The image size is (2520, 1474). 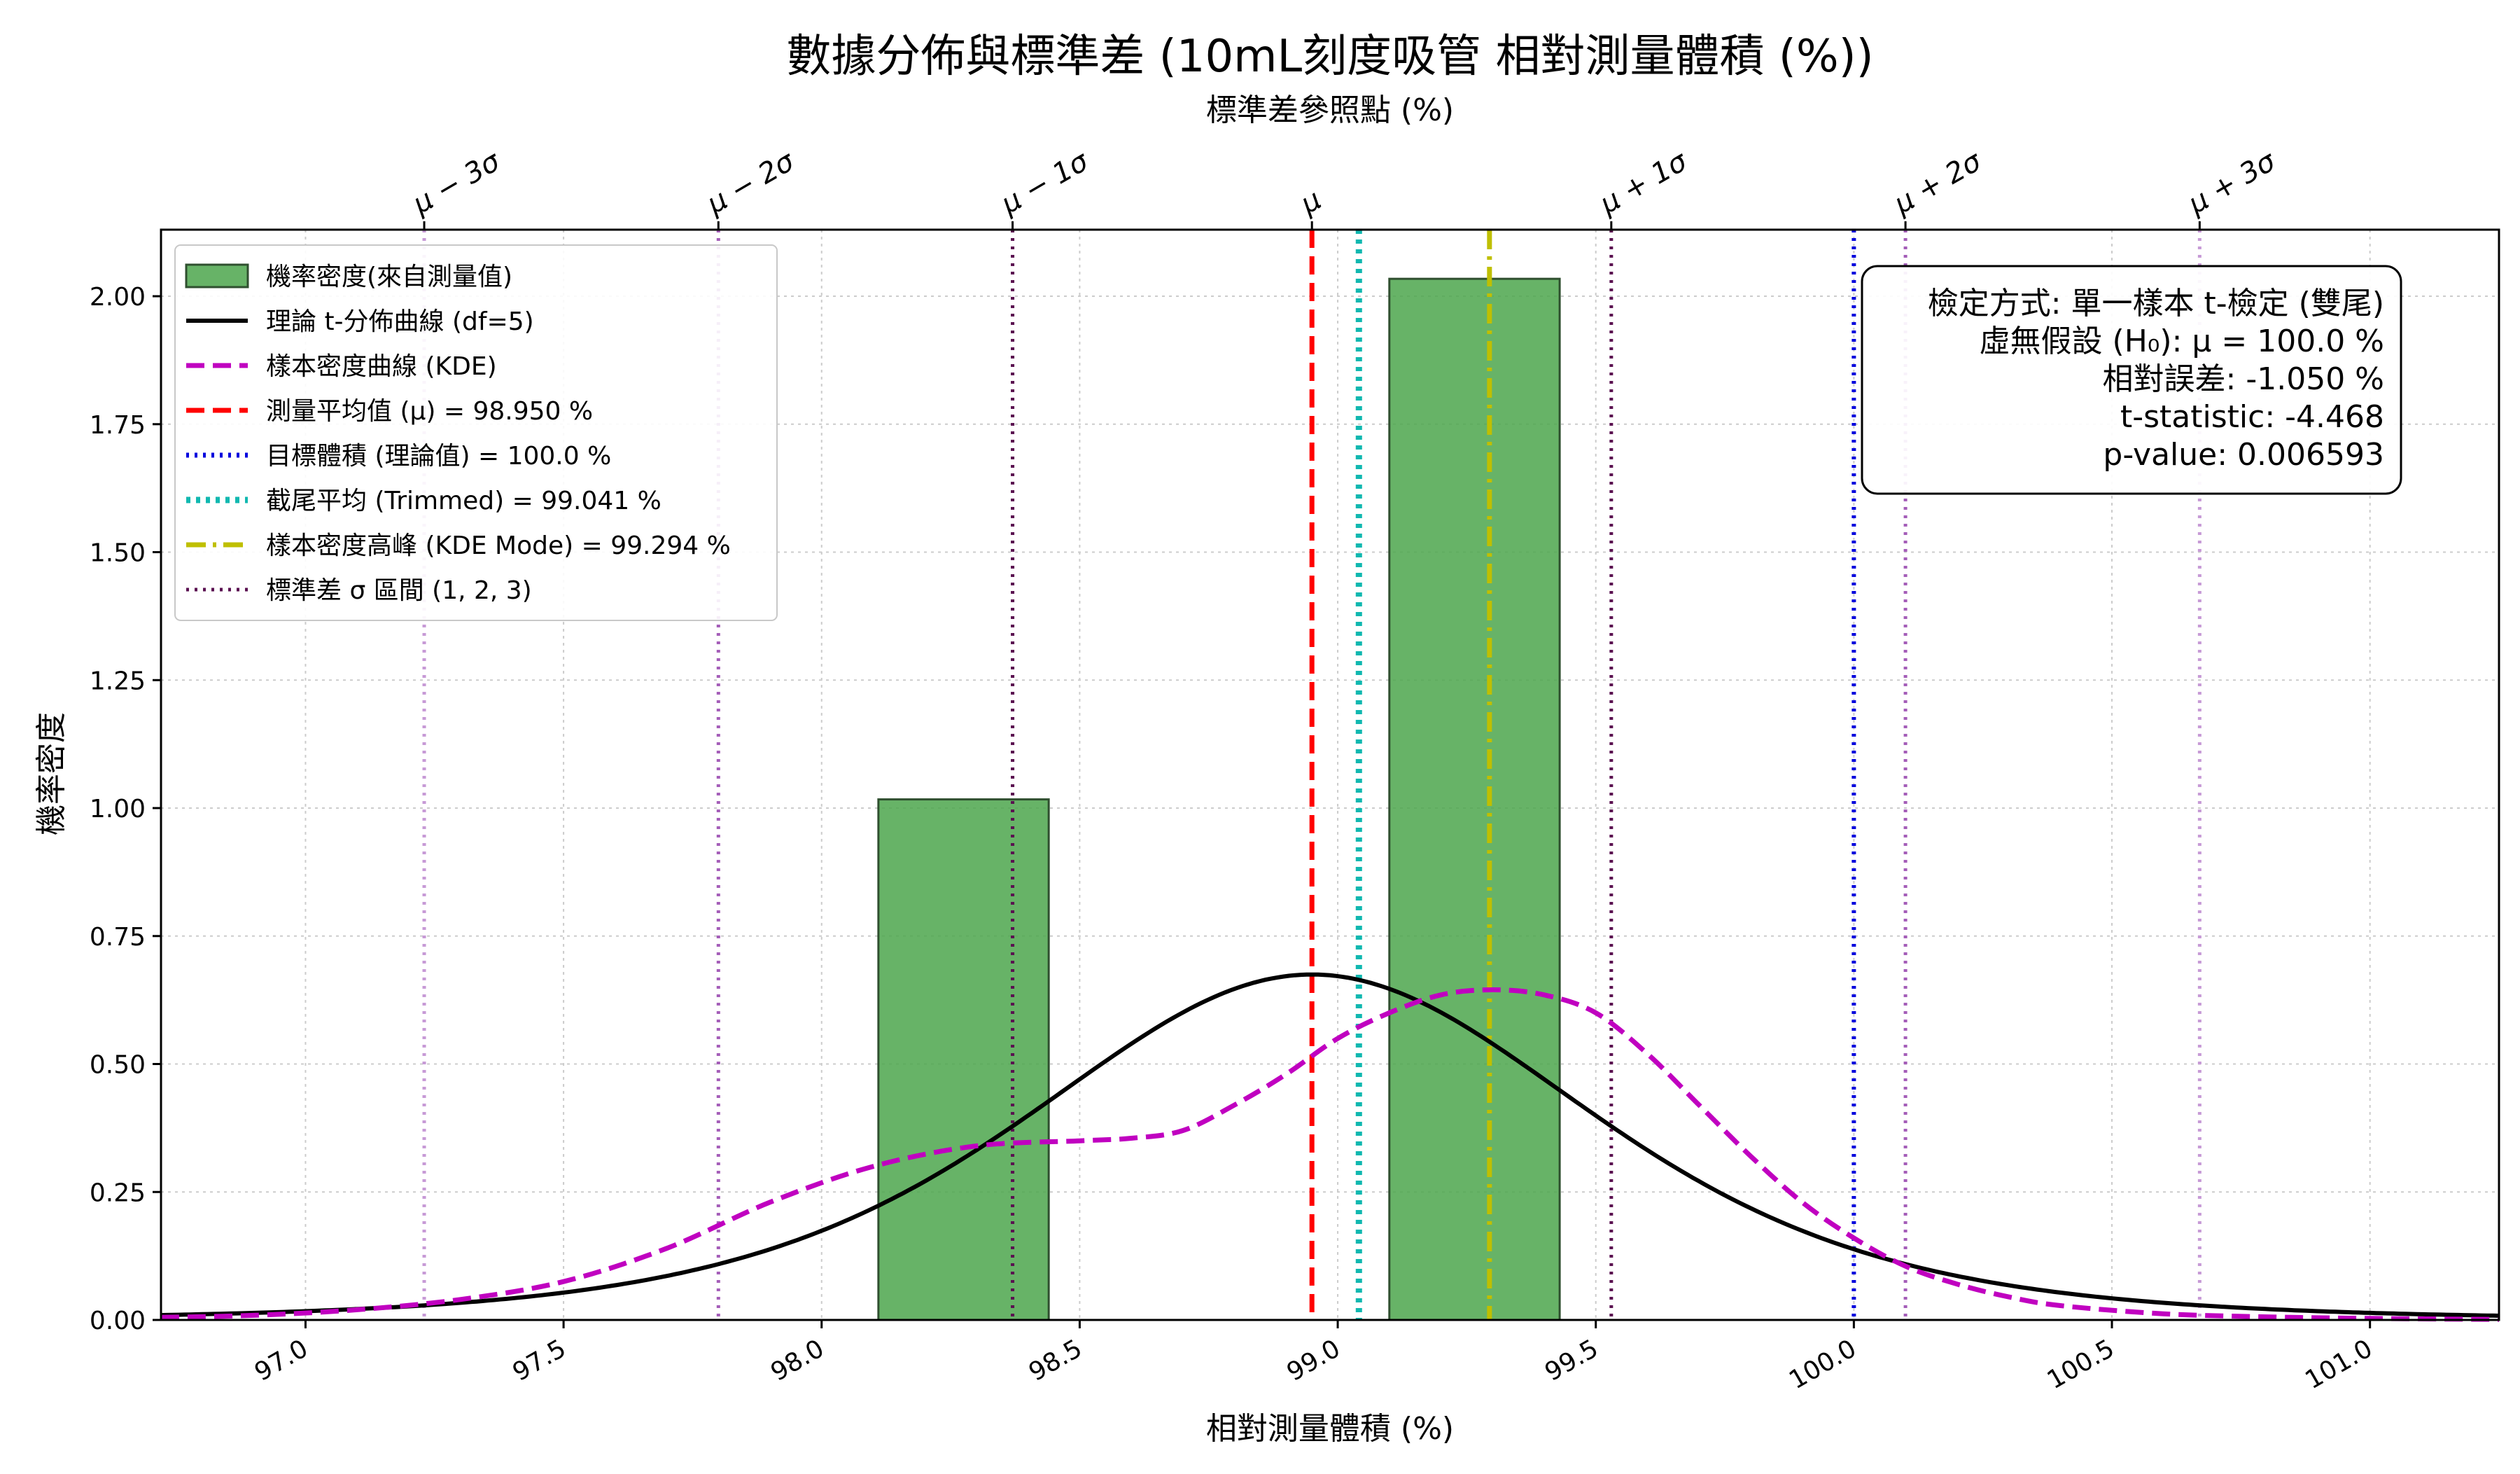 I want to click on legend-label-2: 樣本密度曲線 (KDE), so click(x=381, y=366).